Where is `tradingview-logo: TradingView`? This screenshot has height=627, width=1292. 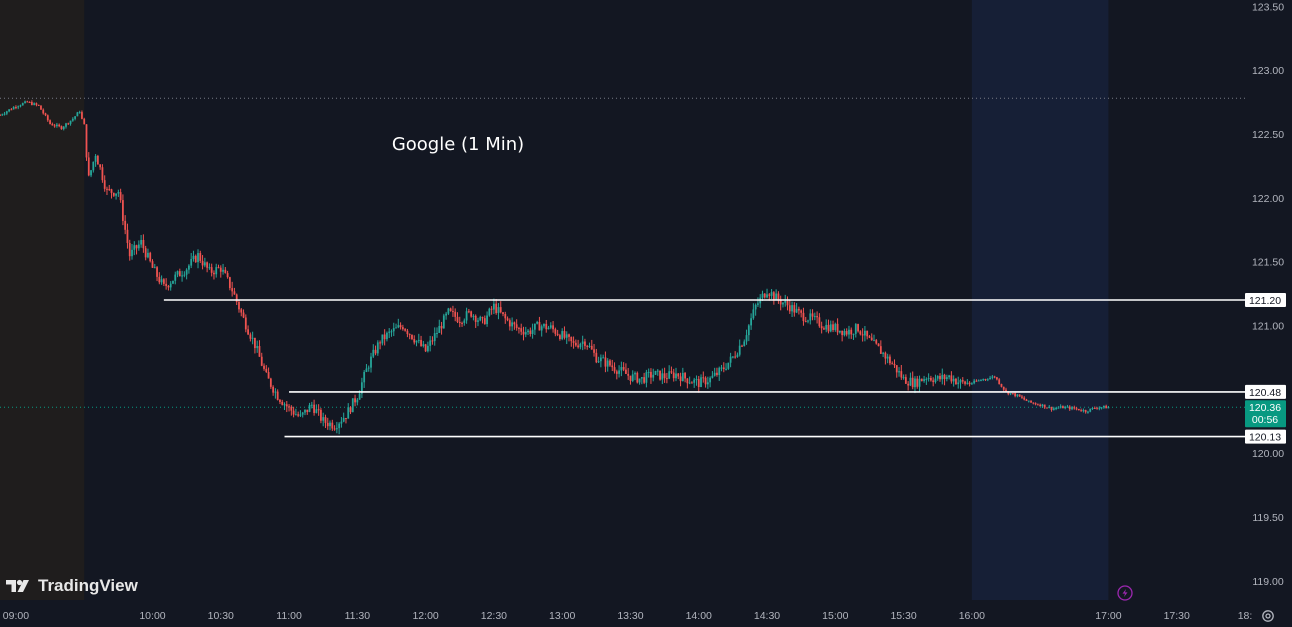
tradingview-logo: TradingView is located at coordinates (72, 586).